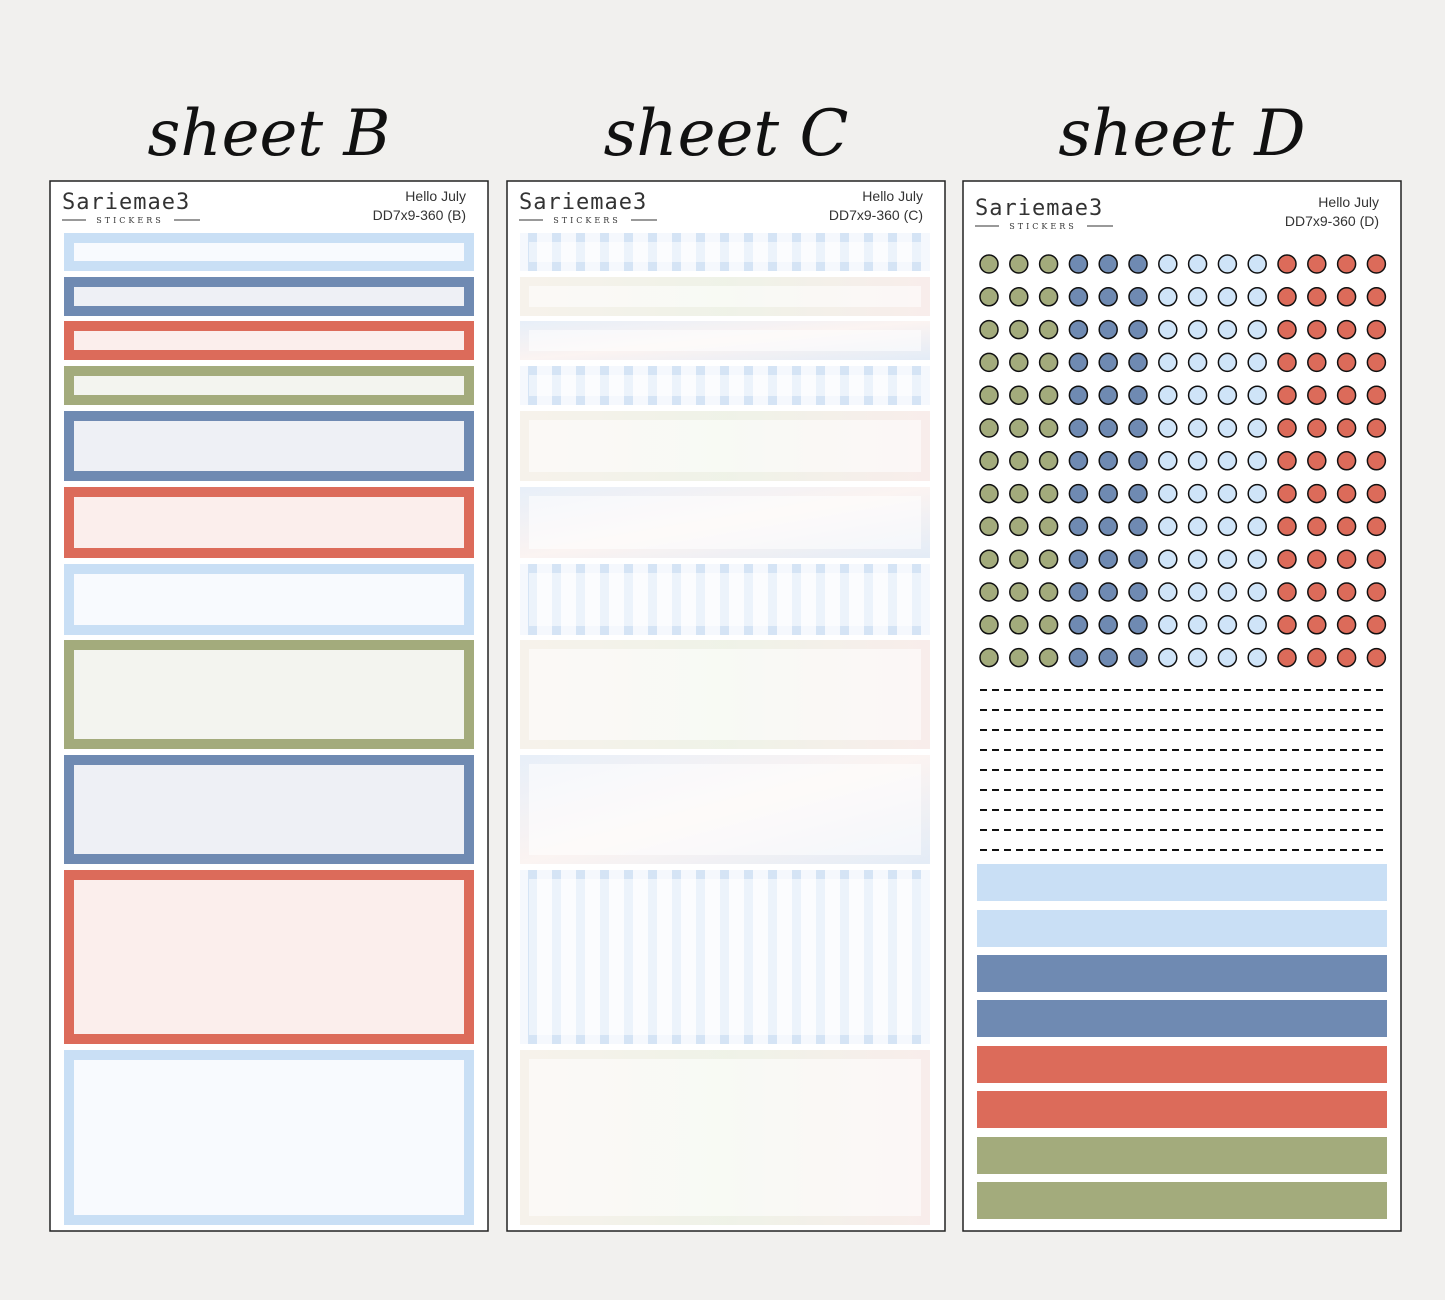  I want to click on product-code: DD7x9-360 (D), so click(1332, 221).